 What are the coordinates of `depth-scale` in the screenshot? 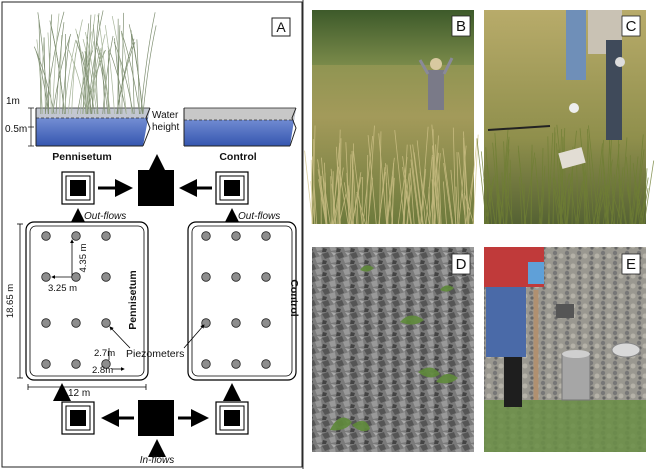 It's located at (31, 127).